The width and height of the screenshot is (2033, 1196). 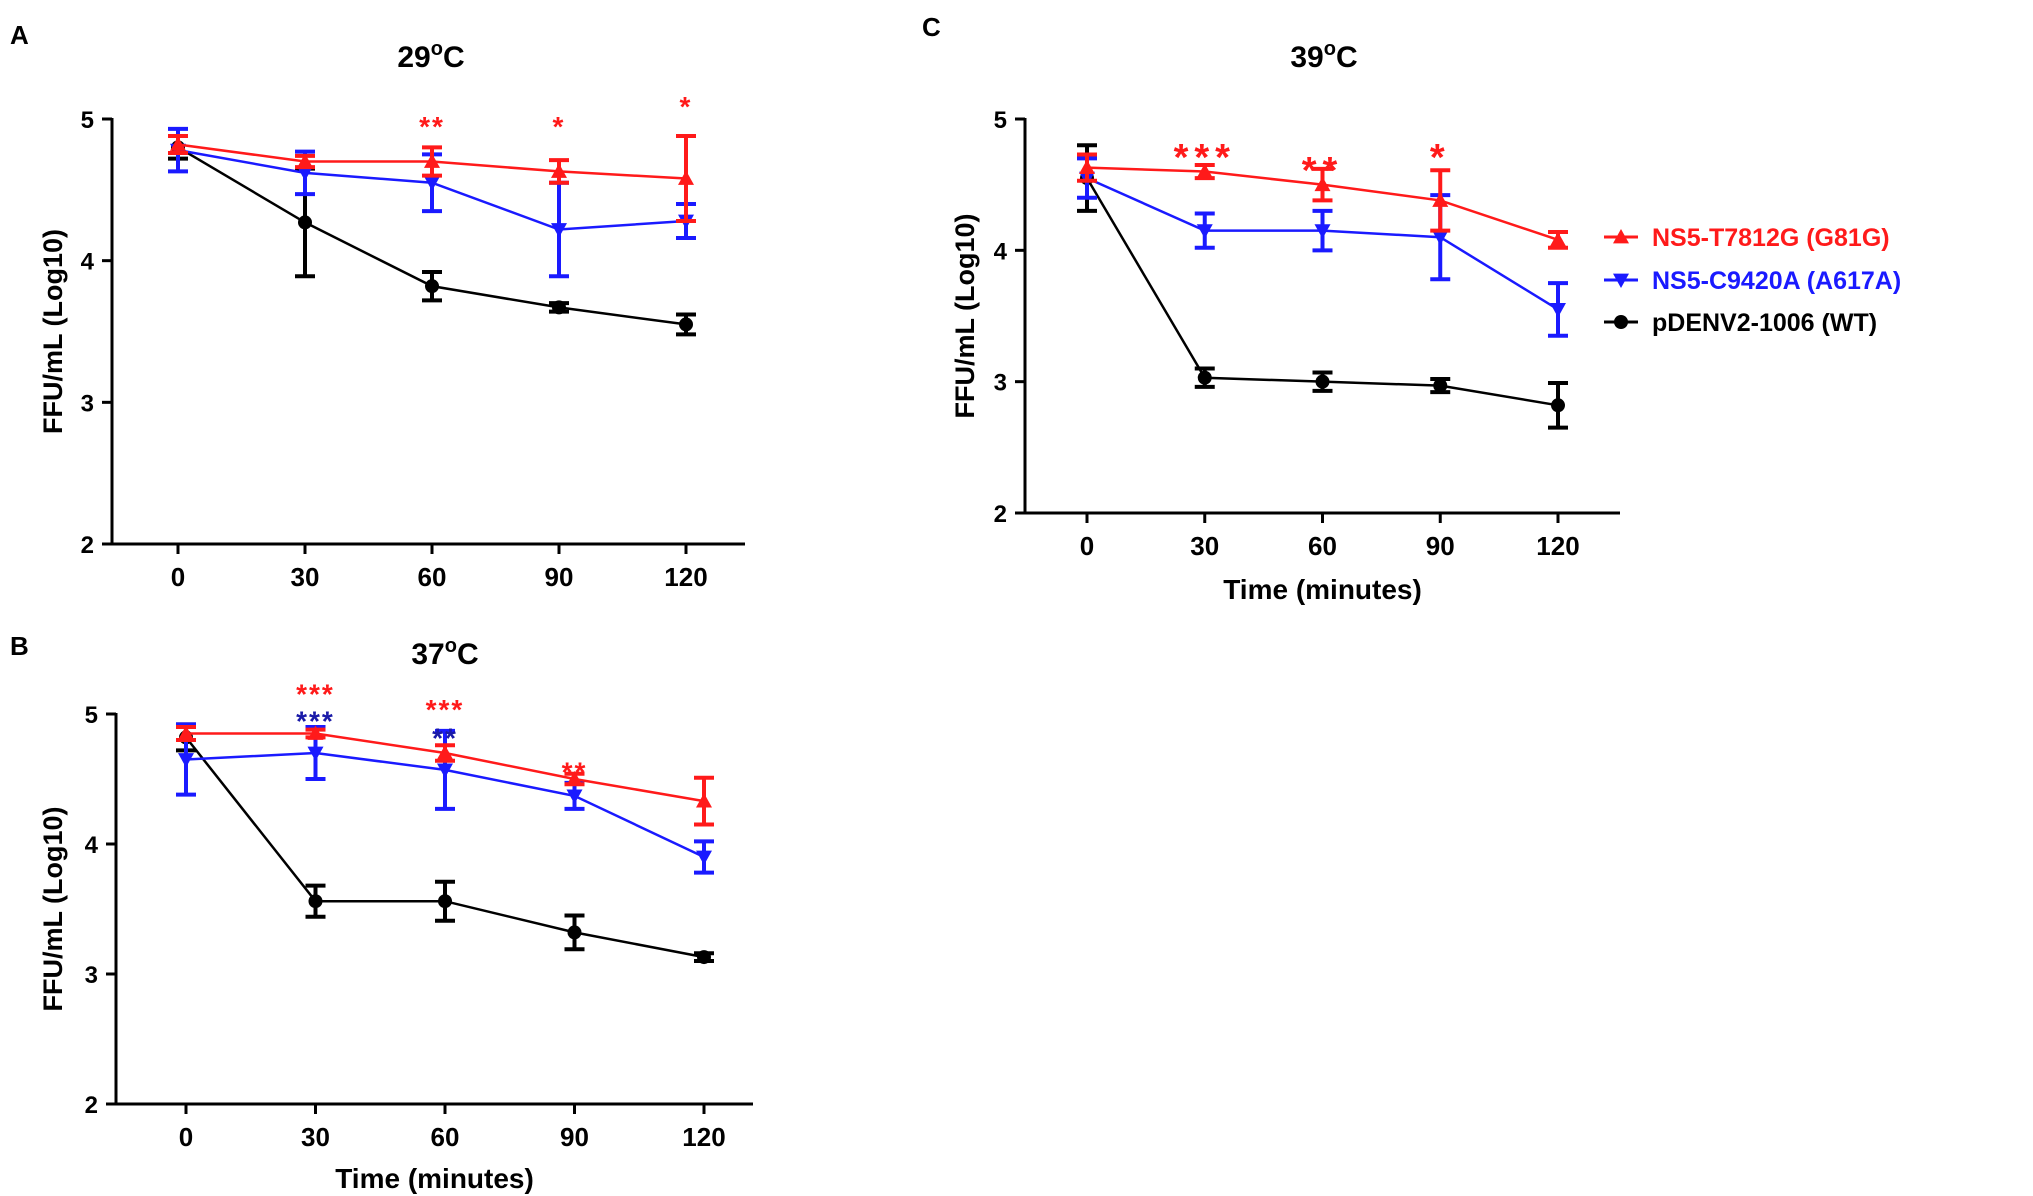 I want to click on chart-title: 37oC, so click(x=444, y=653).